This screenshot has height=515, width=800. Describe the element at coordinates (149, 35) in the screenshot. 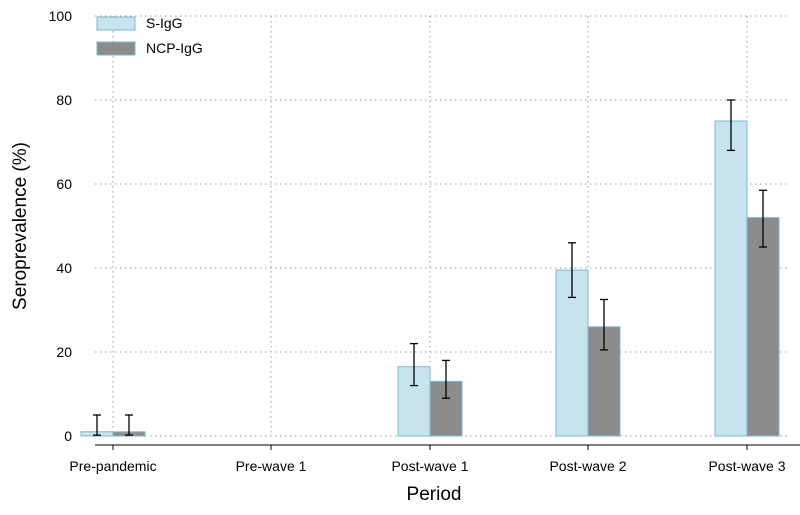

I see `legend: S-IgG NCP-IgG` at that location.